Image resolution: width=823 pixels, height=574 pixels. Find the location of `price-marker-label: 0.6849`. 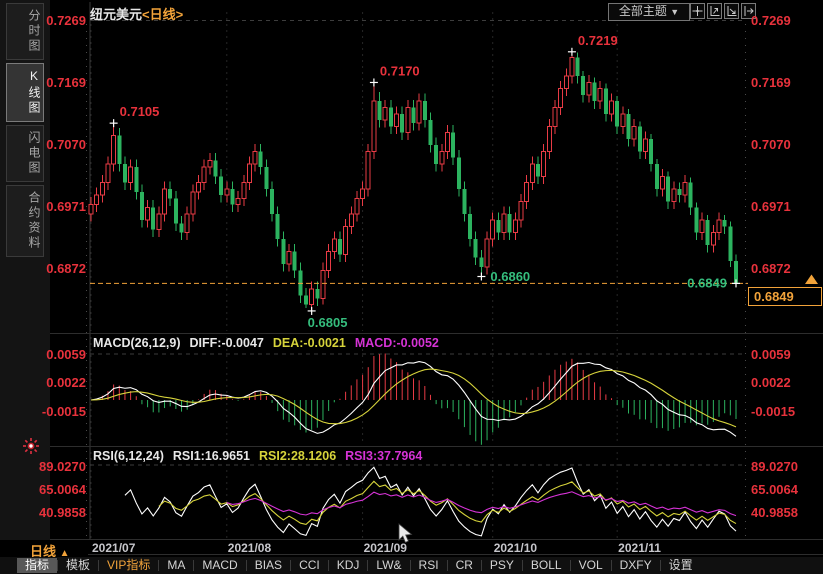

price-marker-label: 0.6849 is located at coordinates (707, 282).